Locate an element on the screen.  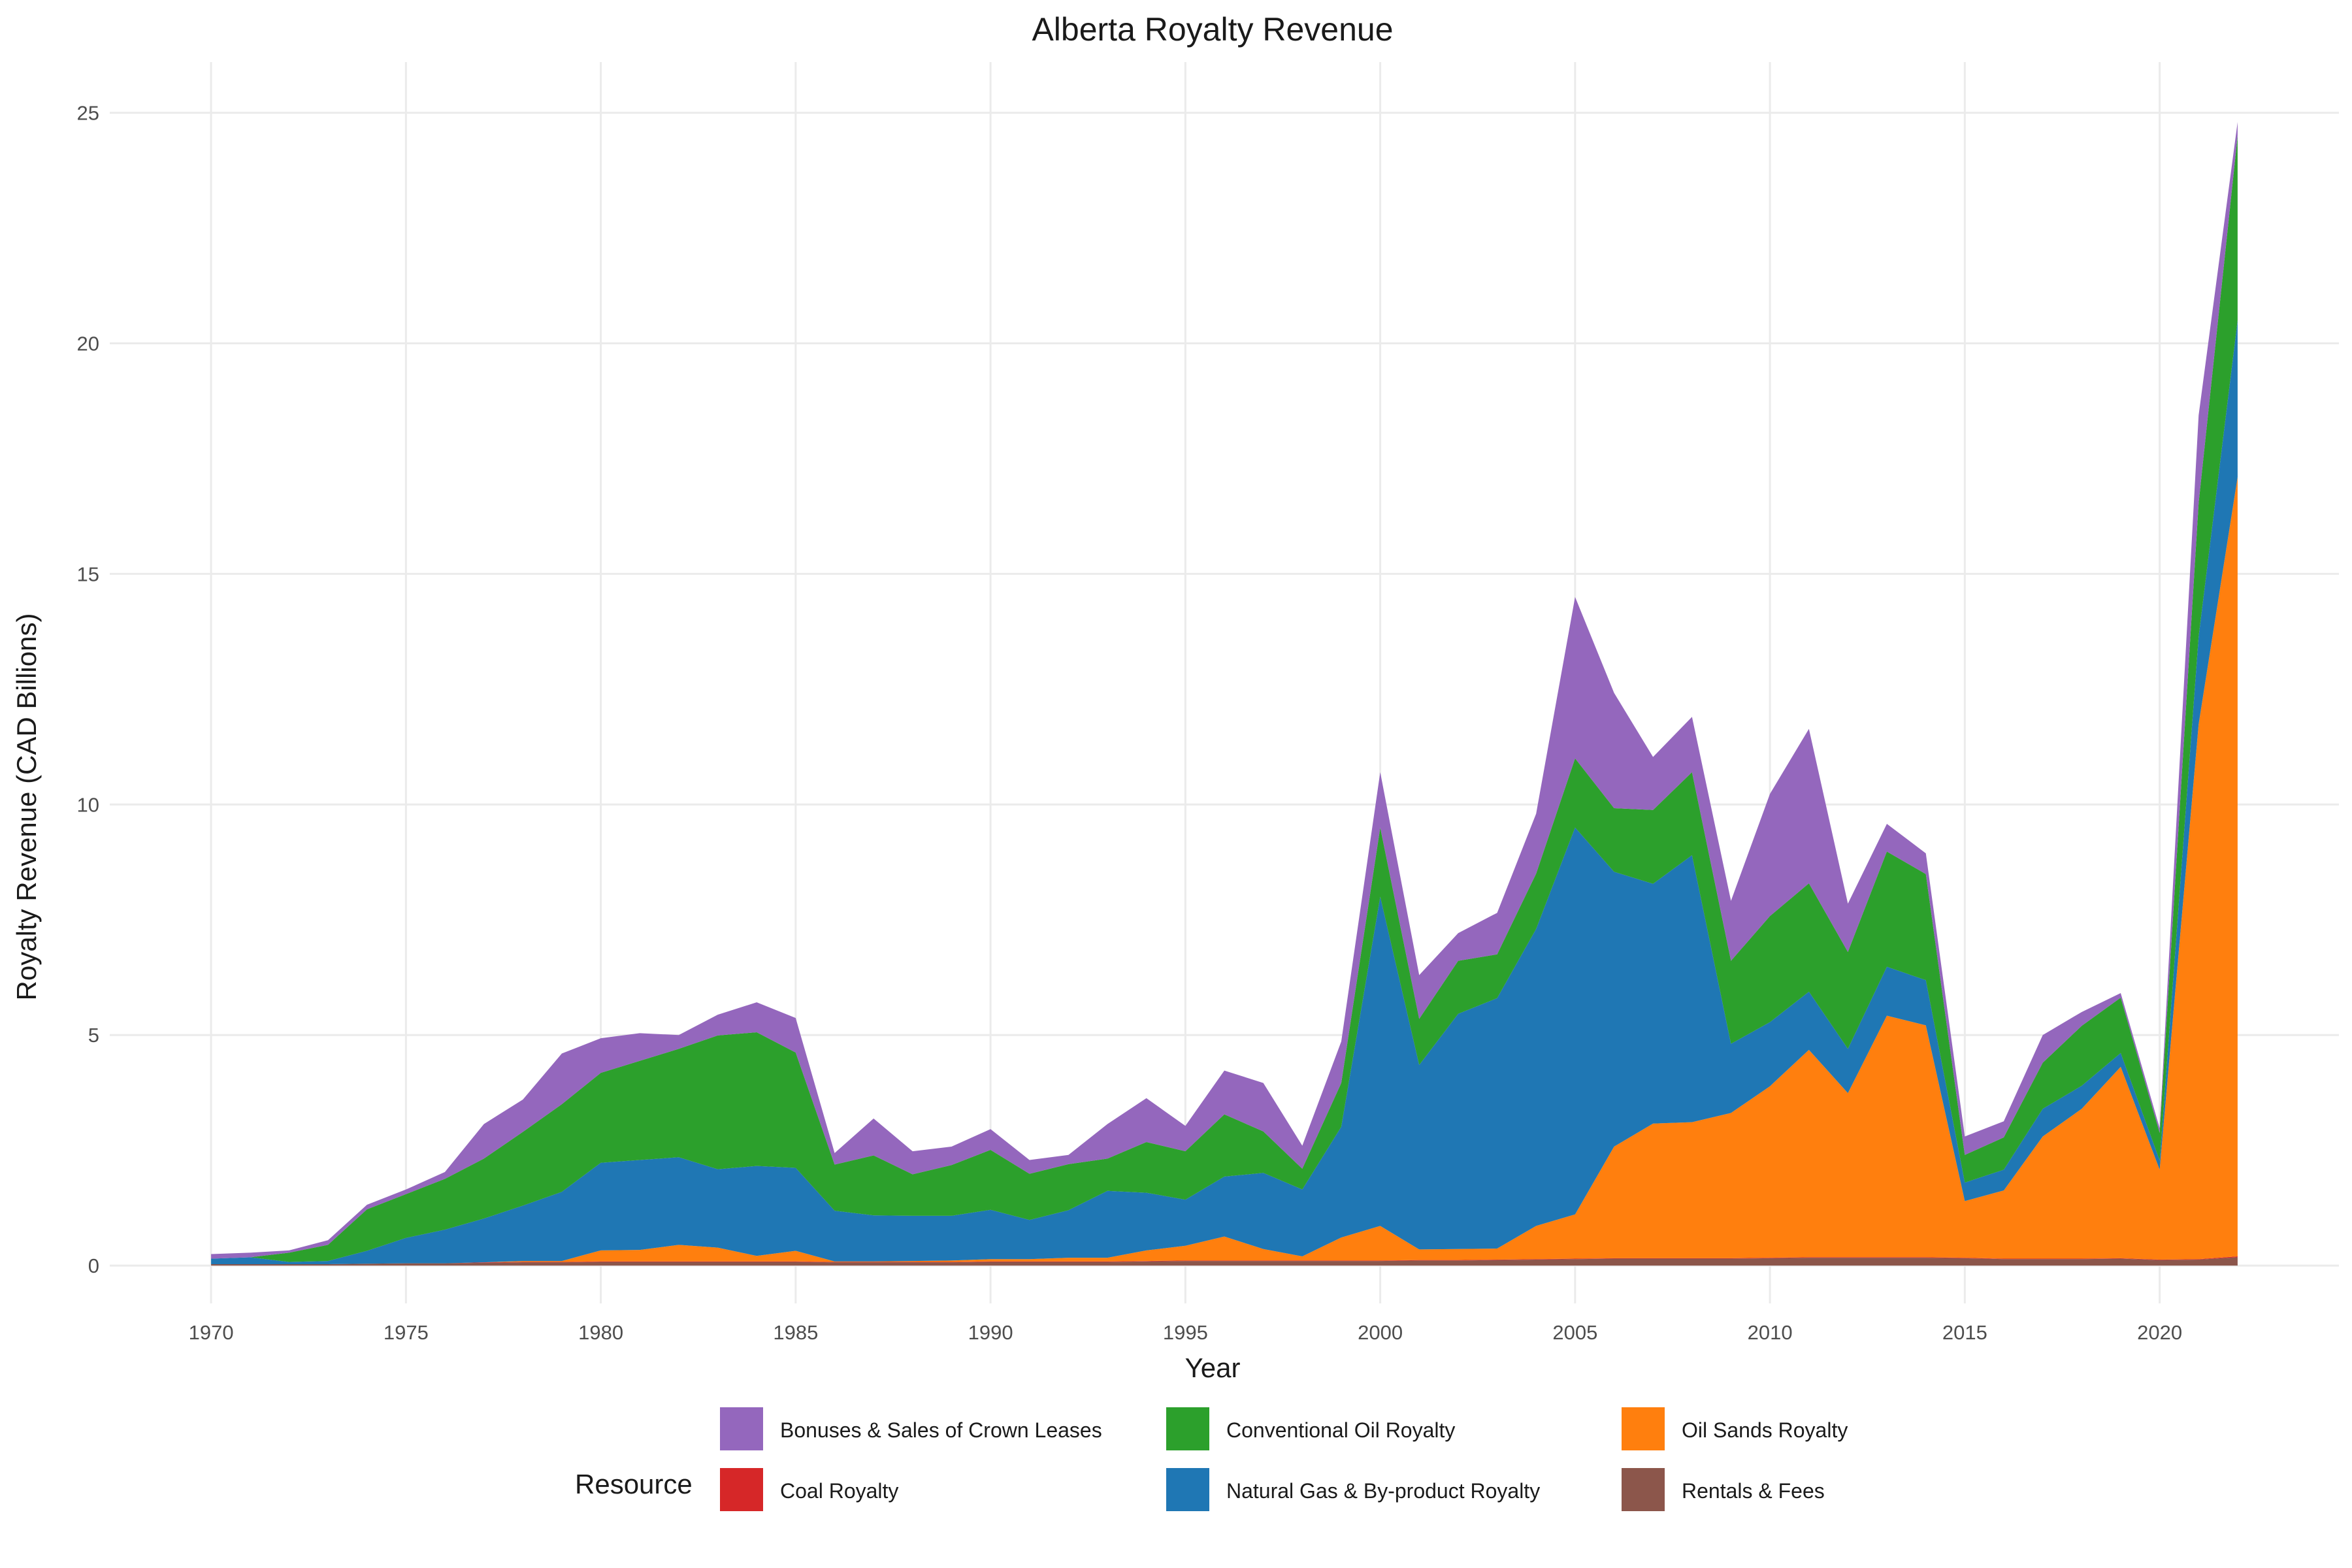
legend-swatch-natural-gas-by-product-royalty is located at coordinates (1187, 1489).